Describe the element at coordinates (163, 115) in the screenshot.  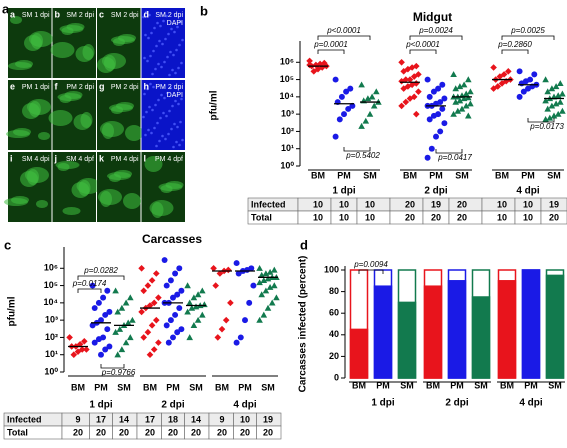
I see `micrograph` at that location.